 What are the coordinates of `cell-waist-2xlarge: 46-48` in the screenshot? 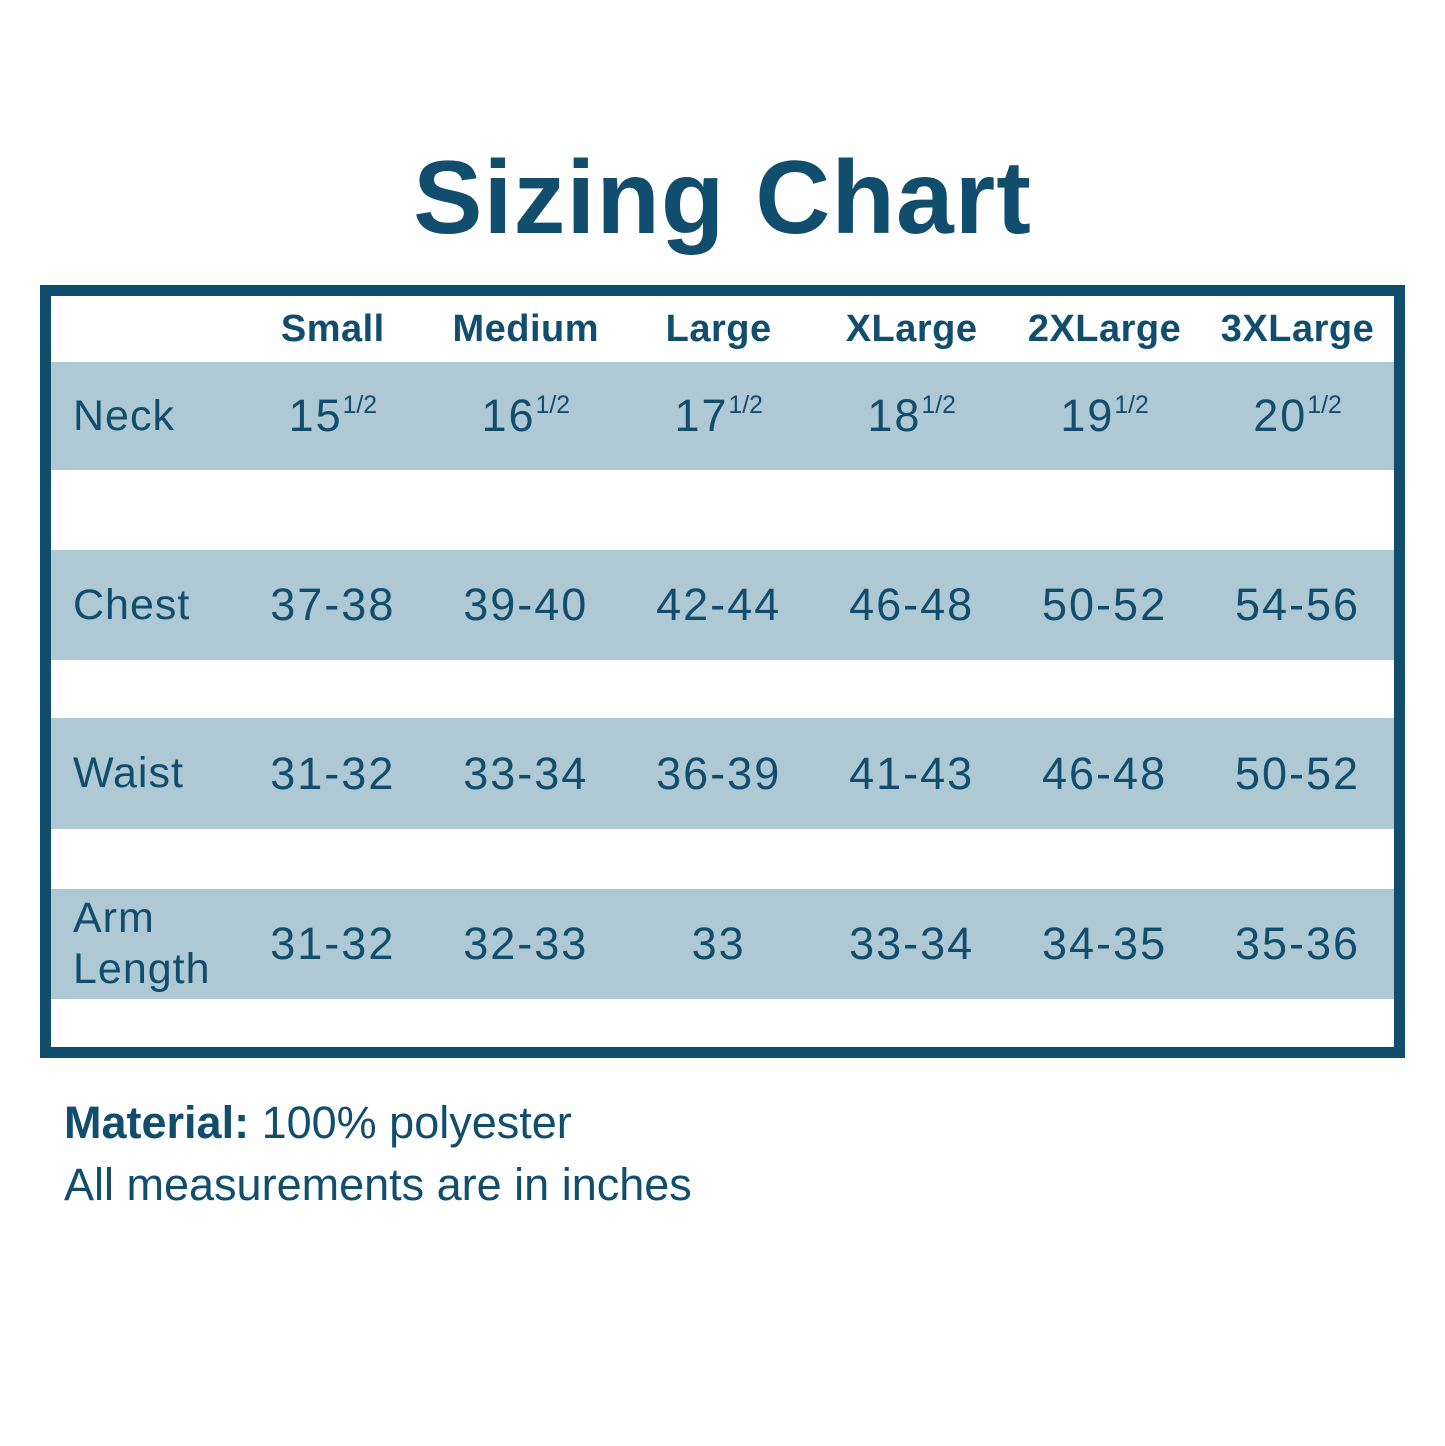 It's located at (1105, 773).